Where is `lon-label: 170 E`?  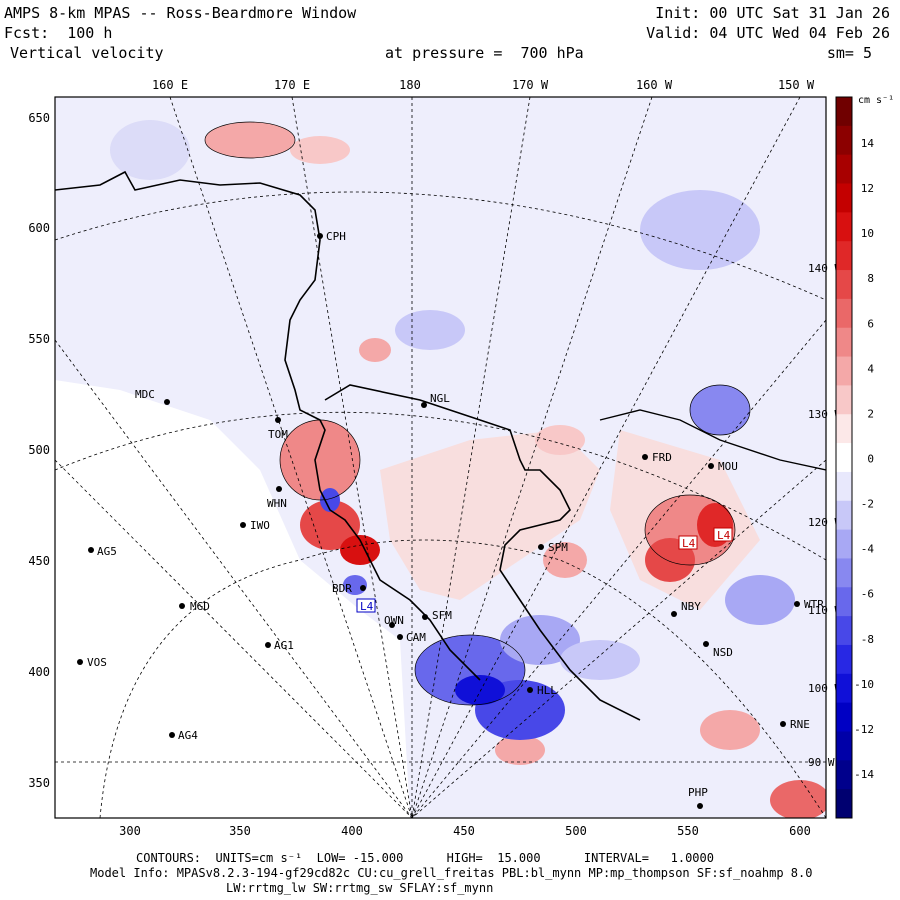
lon-label: 170 E is located at coordinates (292, 85).